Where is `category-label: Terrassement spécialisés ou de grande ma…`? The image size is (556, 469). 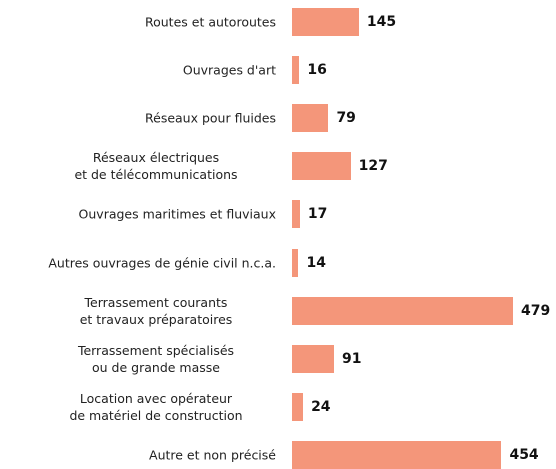 category-label: Terrassement spécialisés ou de grande ma… is located at coordinates (156, 358).